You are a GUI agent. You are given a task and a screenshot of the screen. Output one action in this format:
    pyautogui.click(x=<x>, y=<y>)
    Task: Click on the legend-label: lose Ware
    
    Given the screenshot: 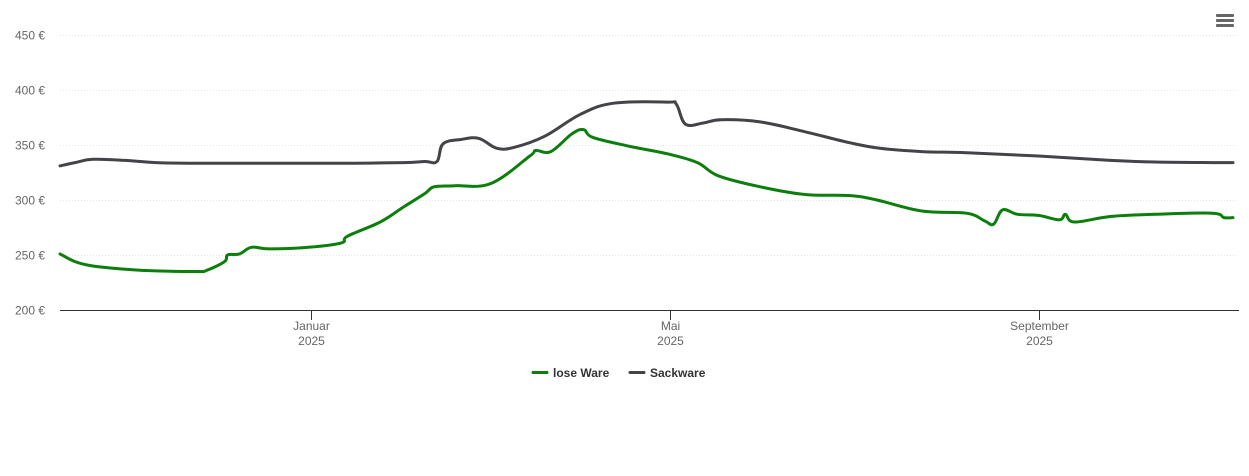 What is the action you would take?
    pyautogui.click(x=581, y=373)
    